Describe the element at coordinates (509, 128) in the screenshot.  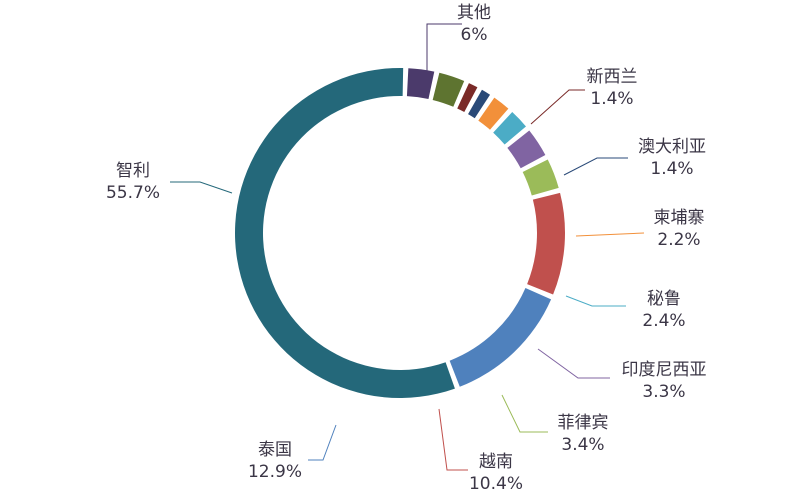
I see `donut-slice-秘鲁` at that location.